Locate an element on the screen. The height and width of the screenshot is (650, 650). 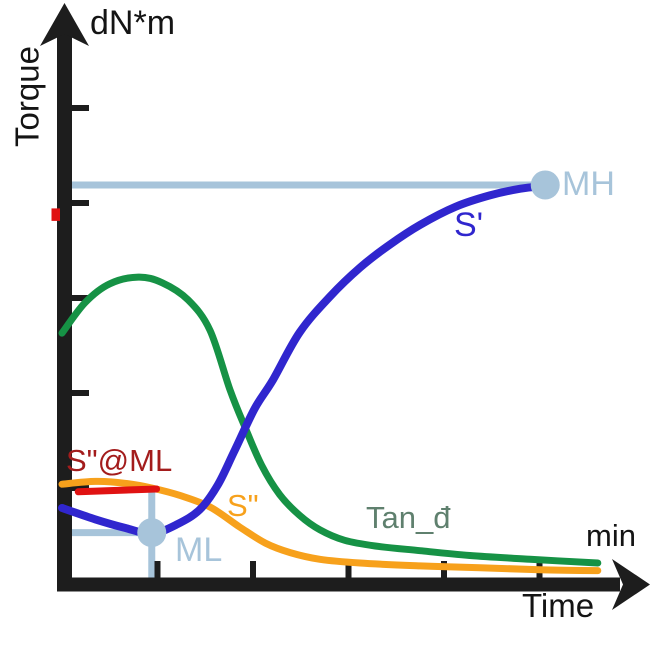
s-double-prime-curve-label: S" is located at coordinates (243, 505).